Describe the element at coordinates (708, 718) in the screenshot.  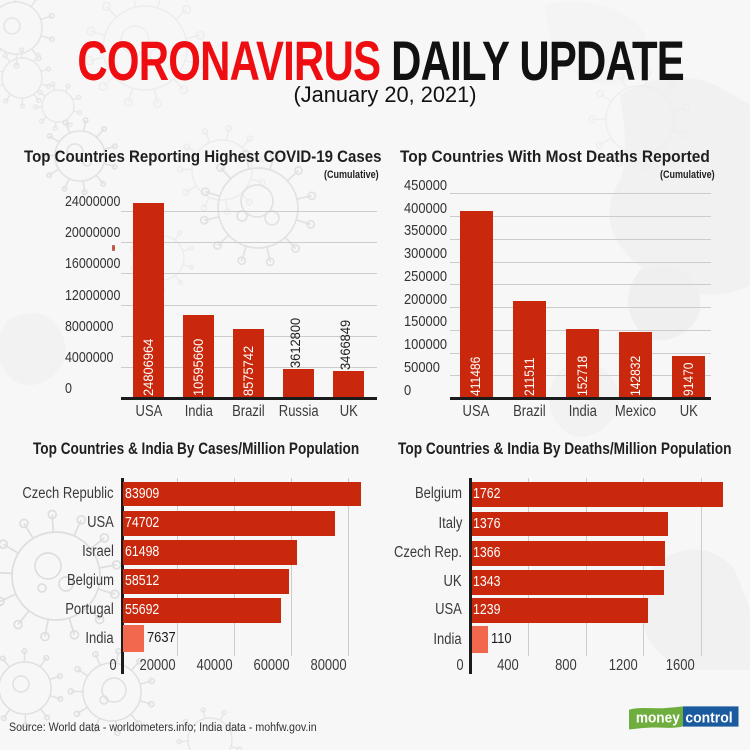
I see `svg-text: control` at that location.